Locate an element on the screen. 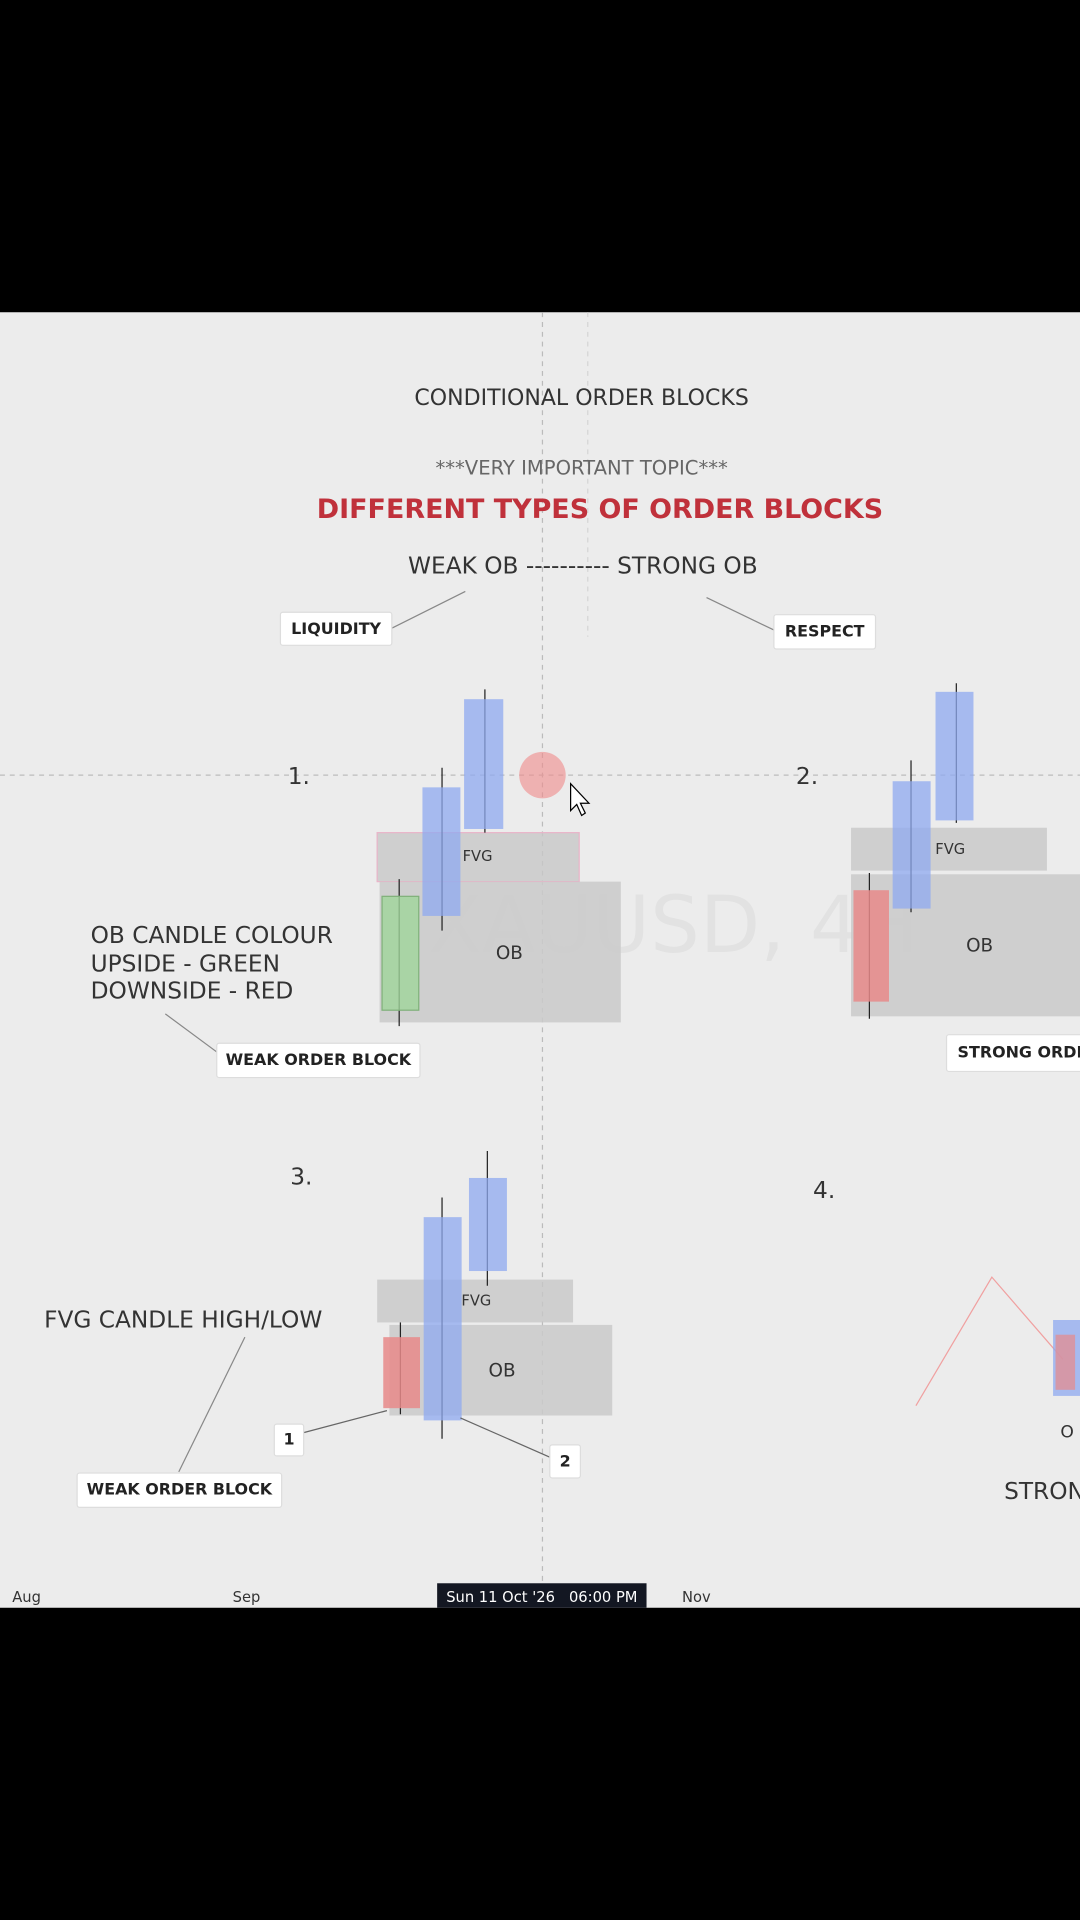 This screenshot has width=1080, height=1920. marker: 2 is located at coordinates (565, 1461).